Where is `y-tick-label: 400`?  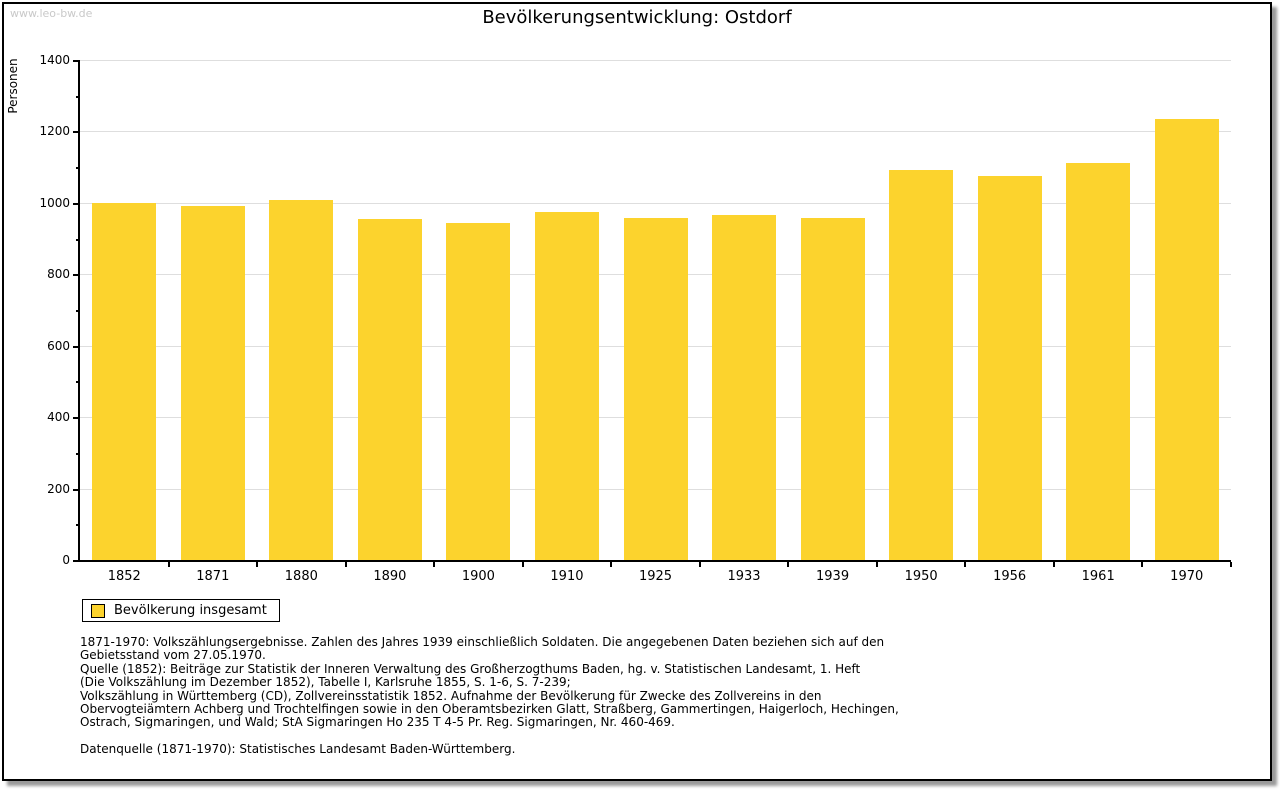
y-tick-label: 400 is located at coordinates (58, 417).